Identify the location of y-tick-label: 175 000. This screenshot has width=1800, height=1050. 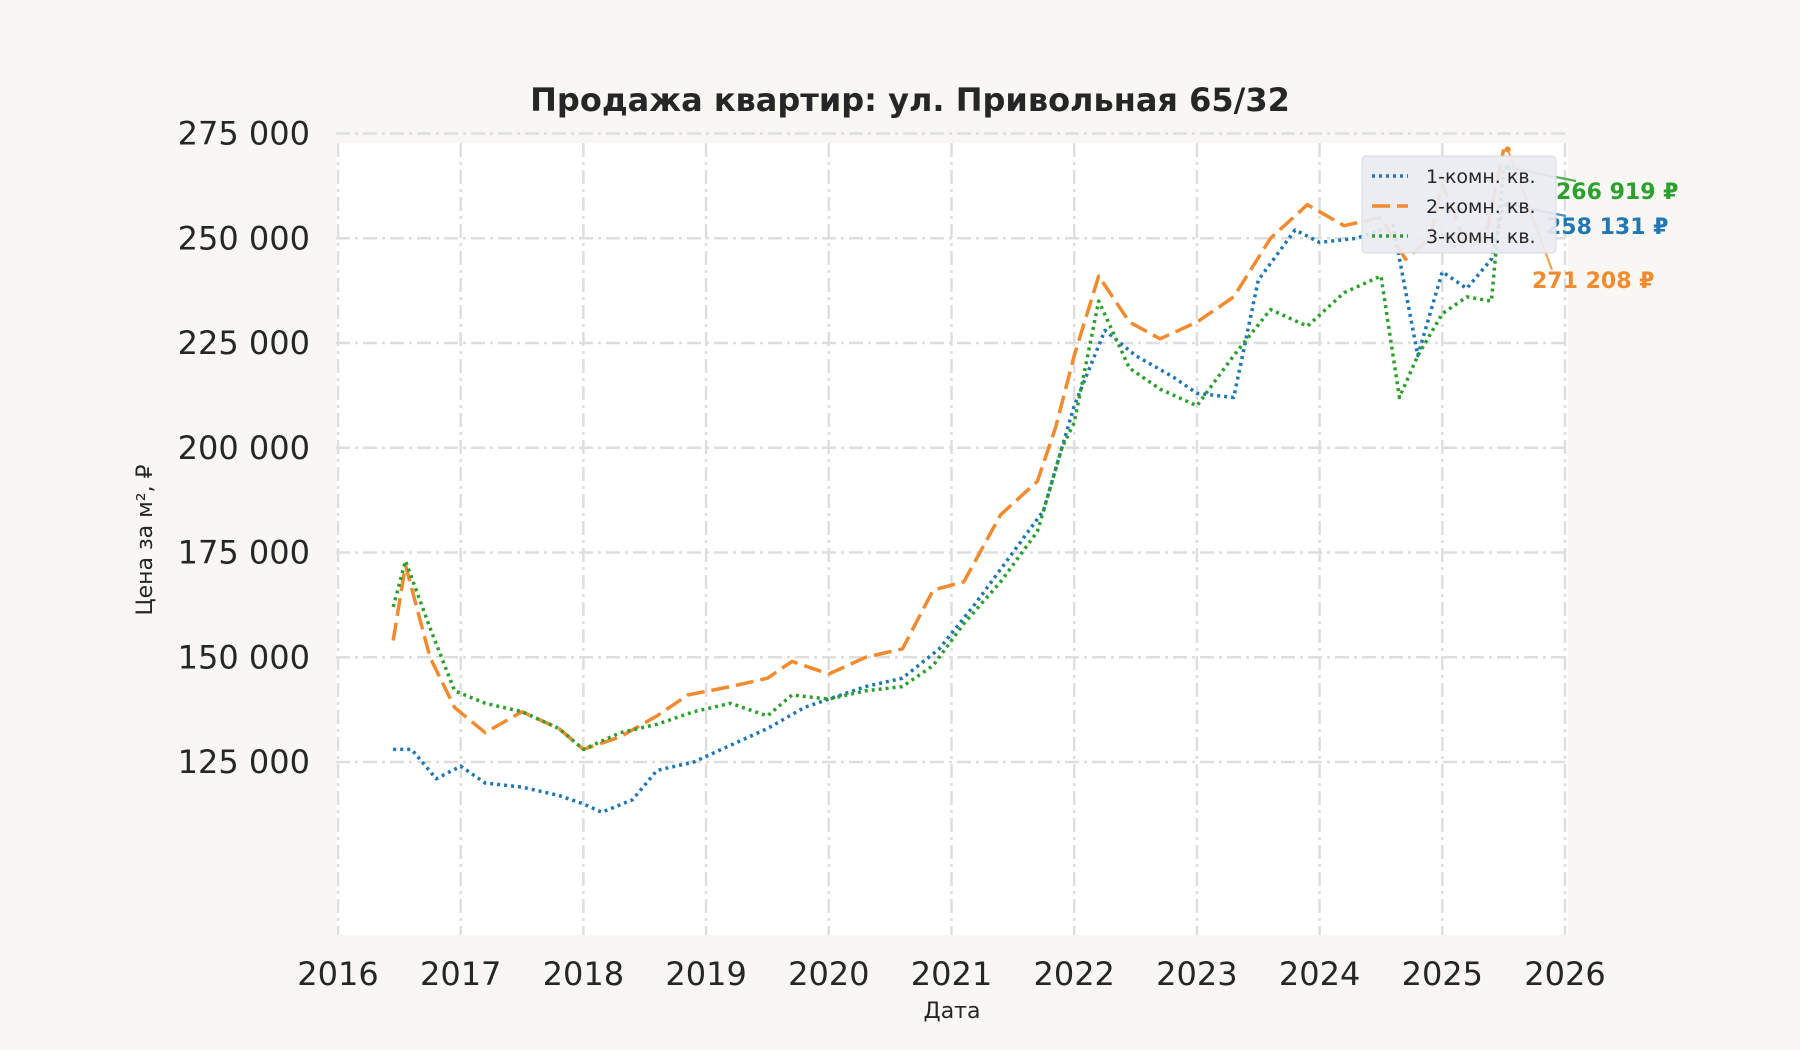
(244, 553).